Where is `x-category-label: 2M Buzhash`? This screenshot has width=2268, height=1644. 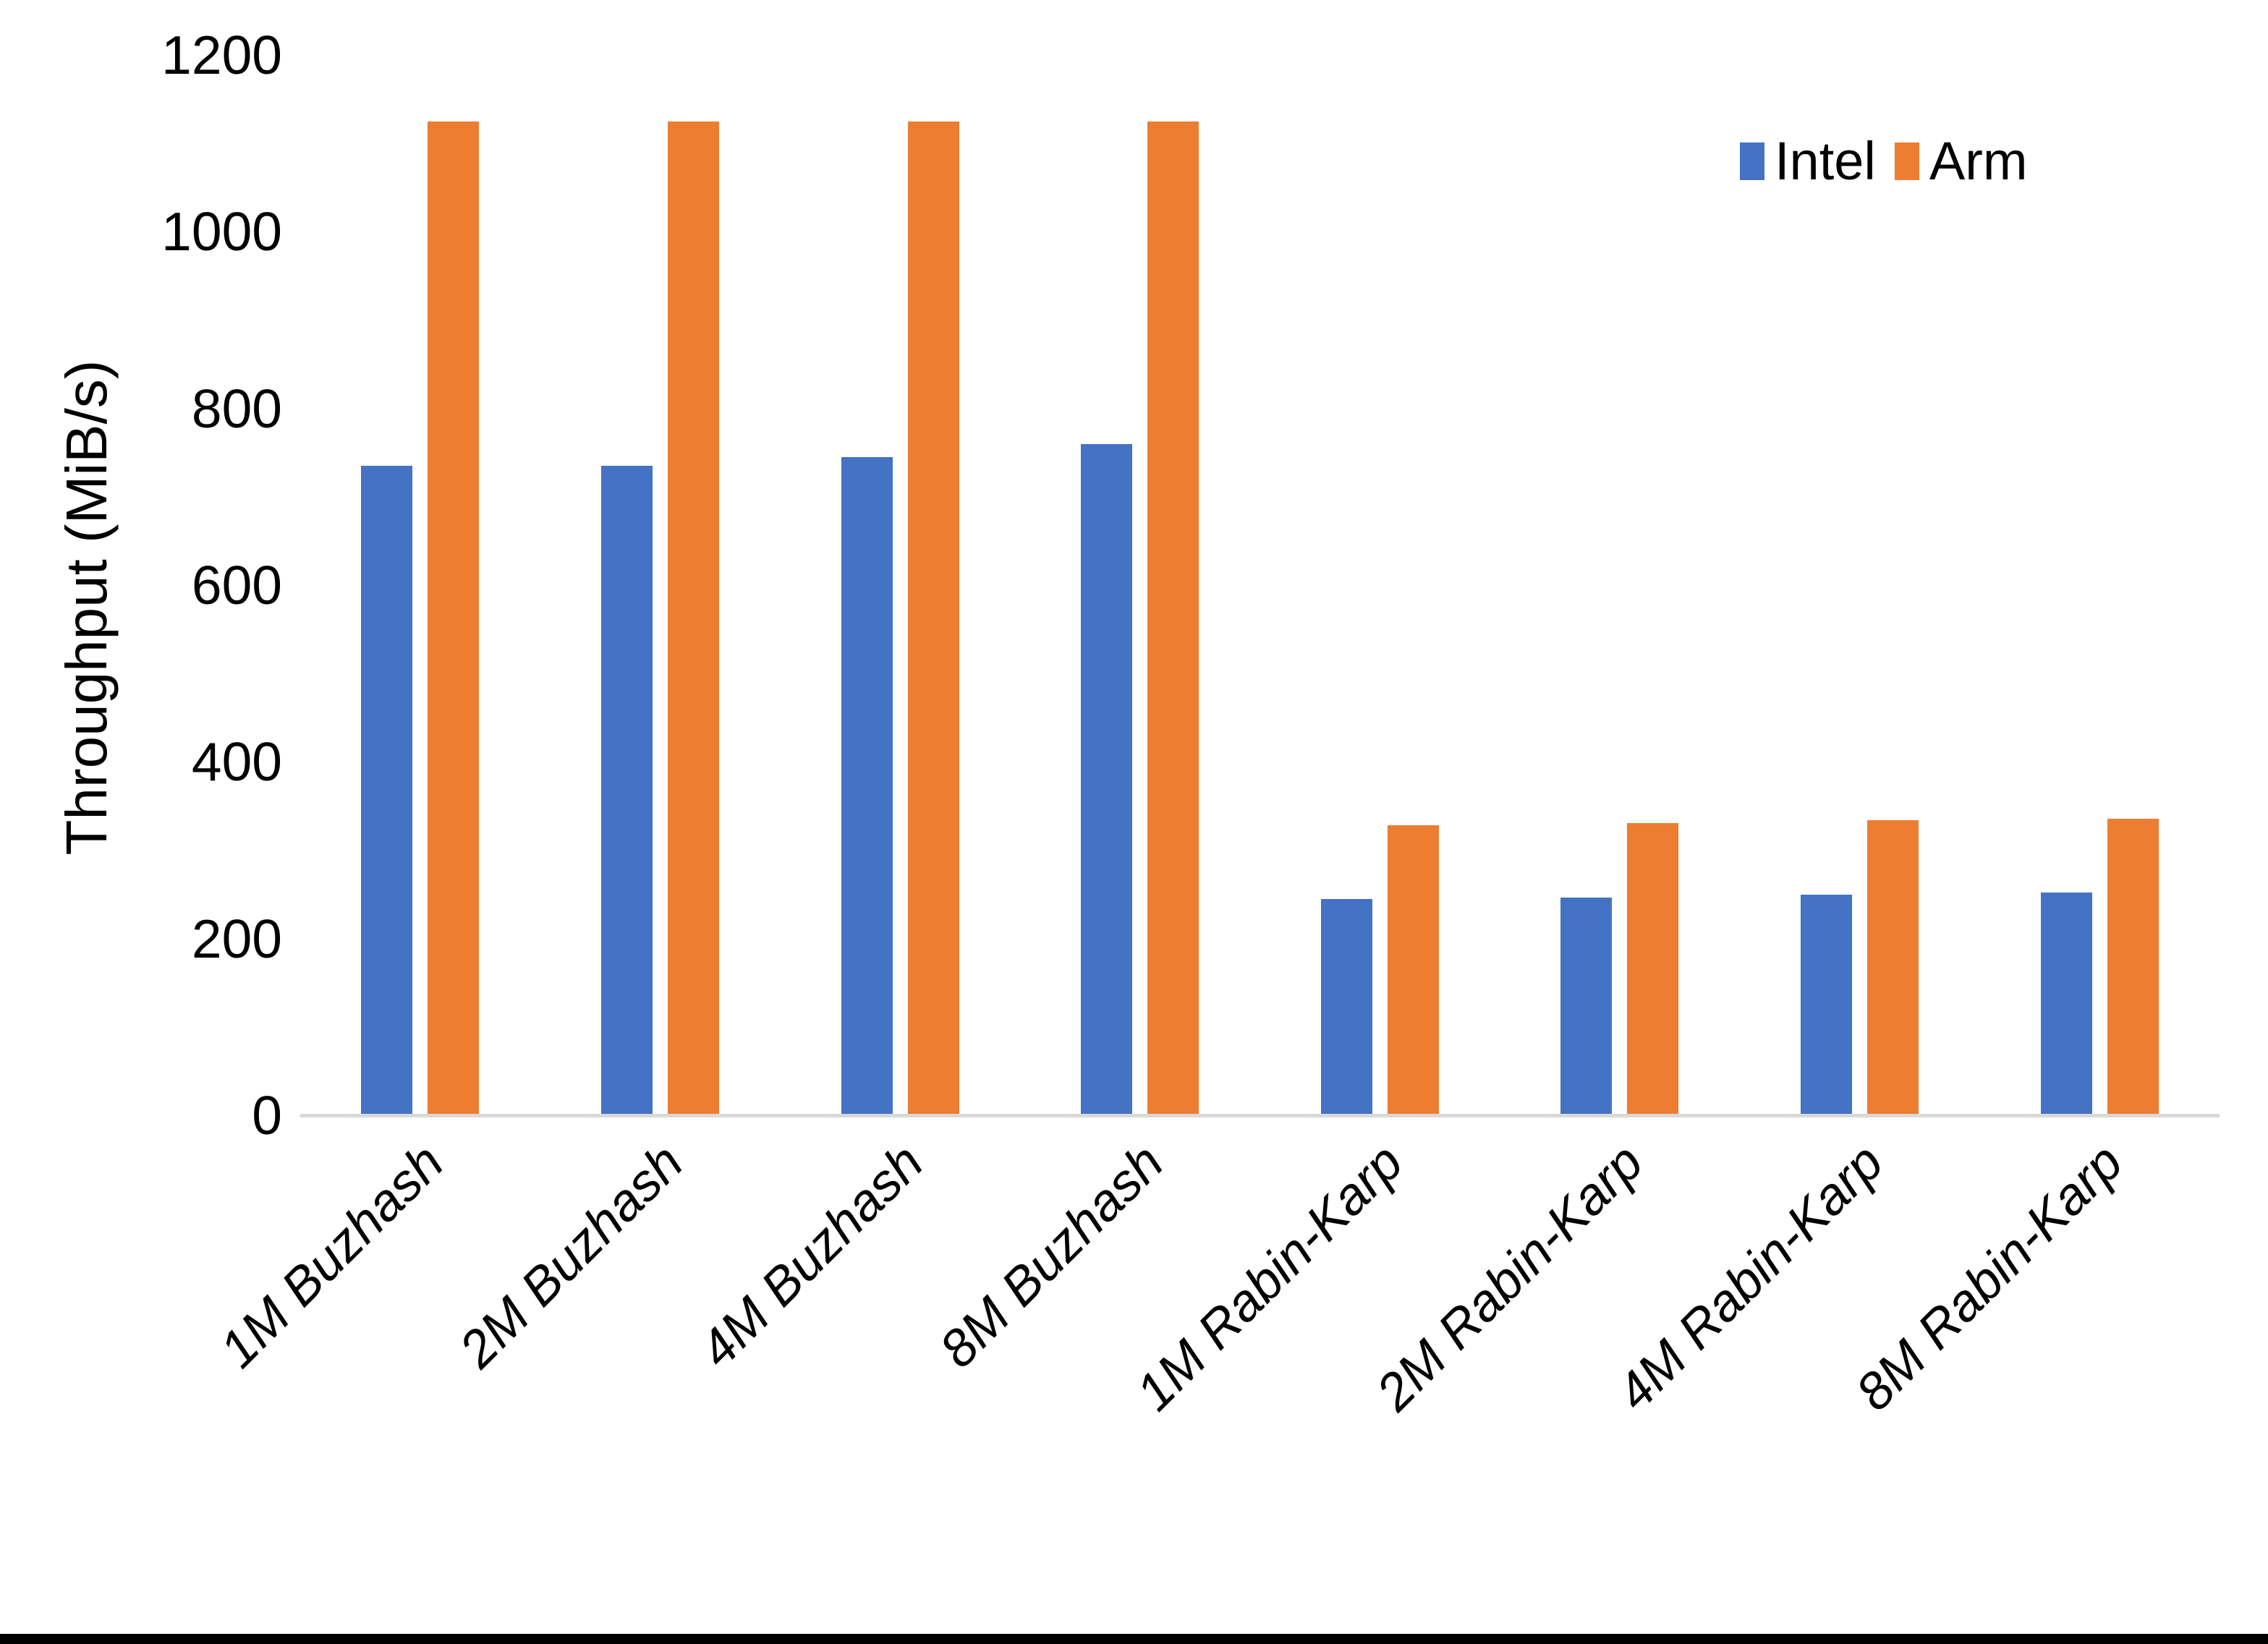
x-category-label: 2M Buzhash is located at coordinates (571, 1256).